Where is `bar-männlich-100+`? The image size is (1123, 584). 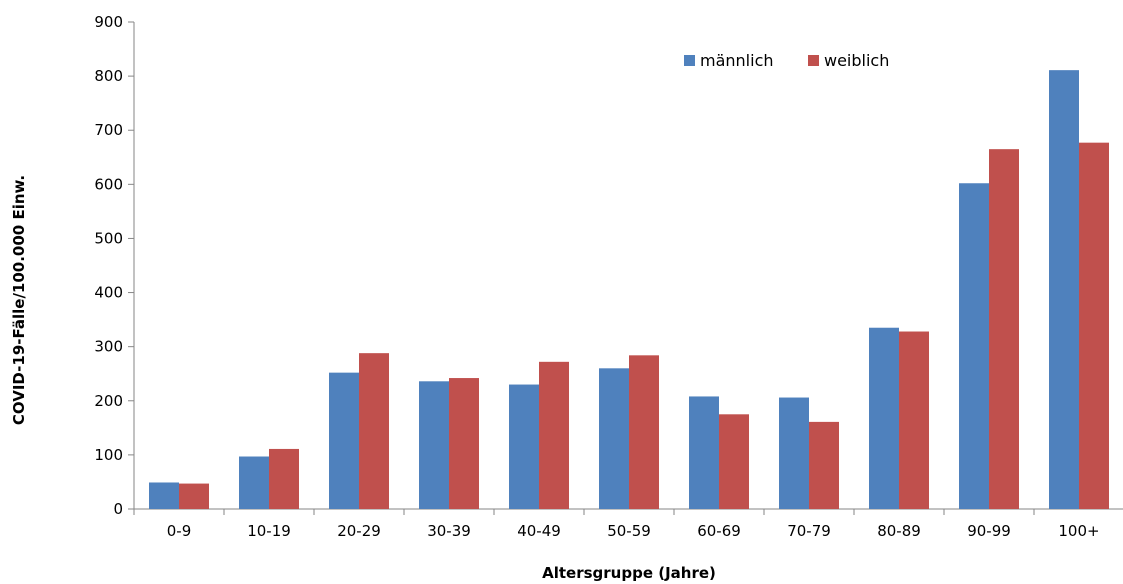
bar-männlich-100+ is located at coordinates (1064, 290).